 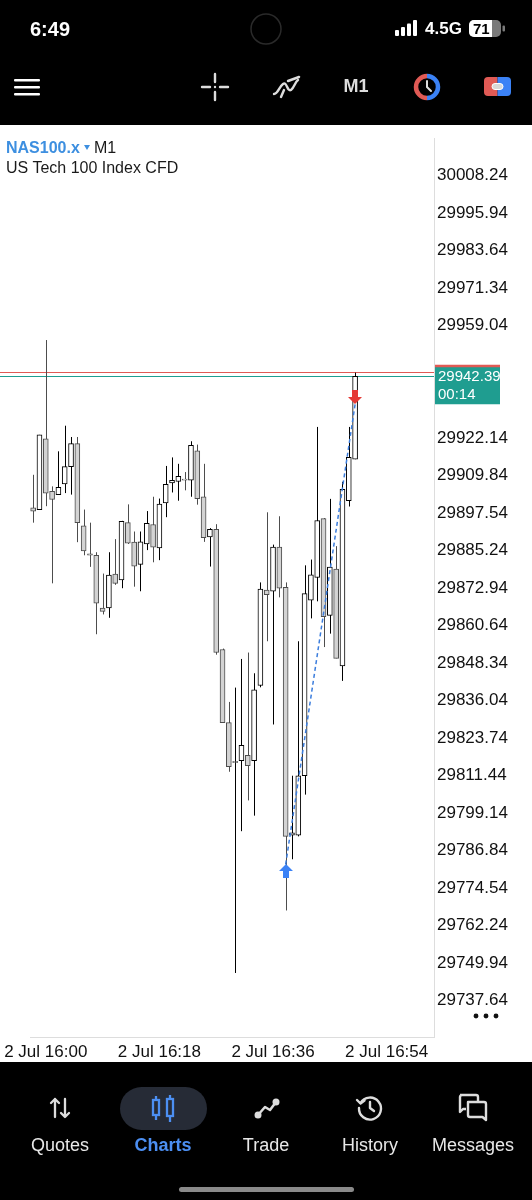 I want to click on y-tick-label: 29897.54, so click(x=472, y=512).